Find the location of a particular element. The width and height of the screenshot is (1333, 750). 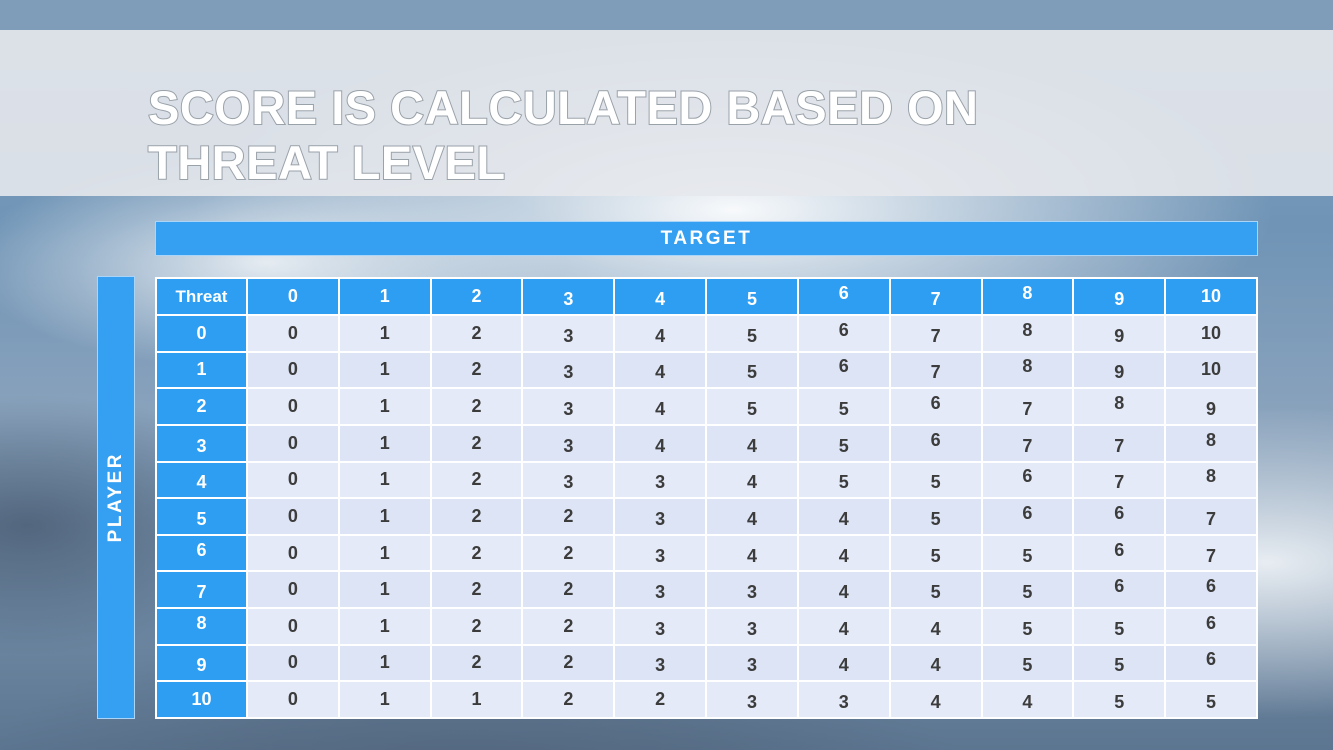

row-header-6: 6 is located at coordinates (201, 553).